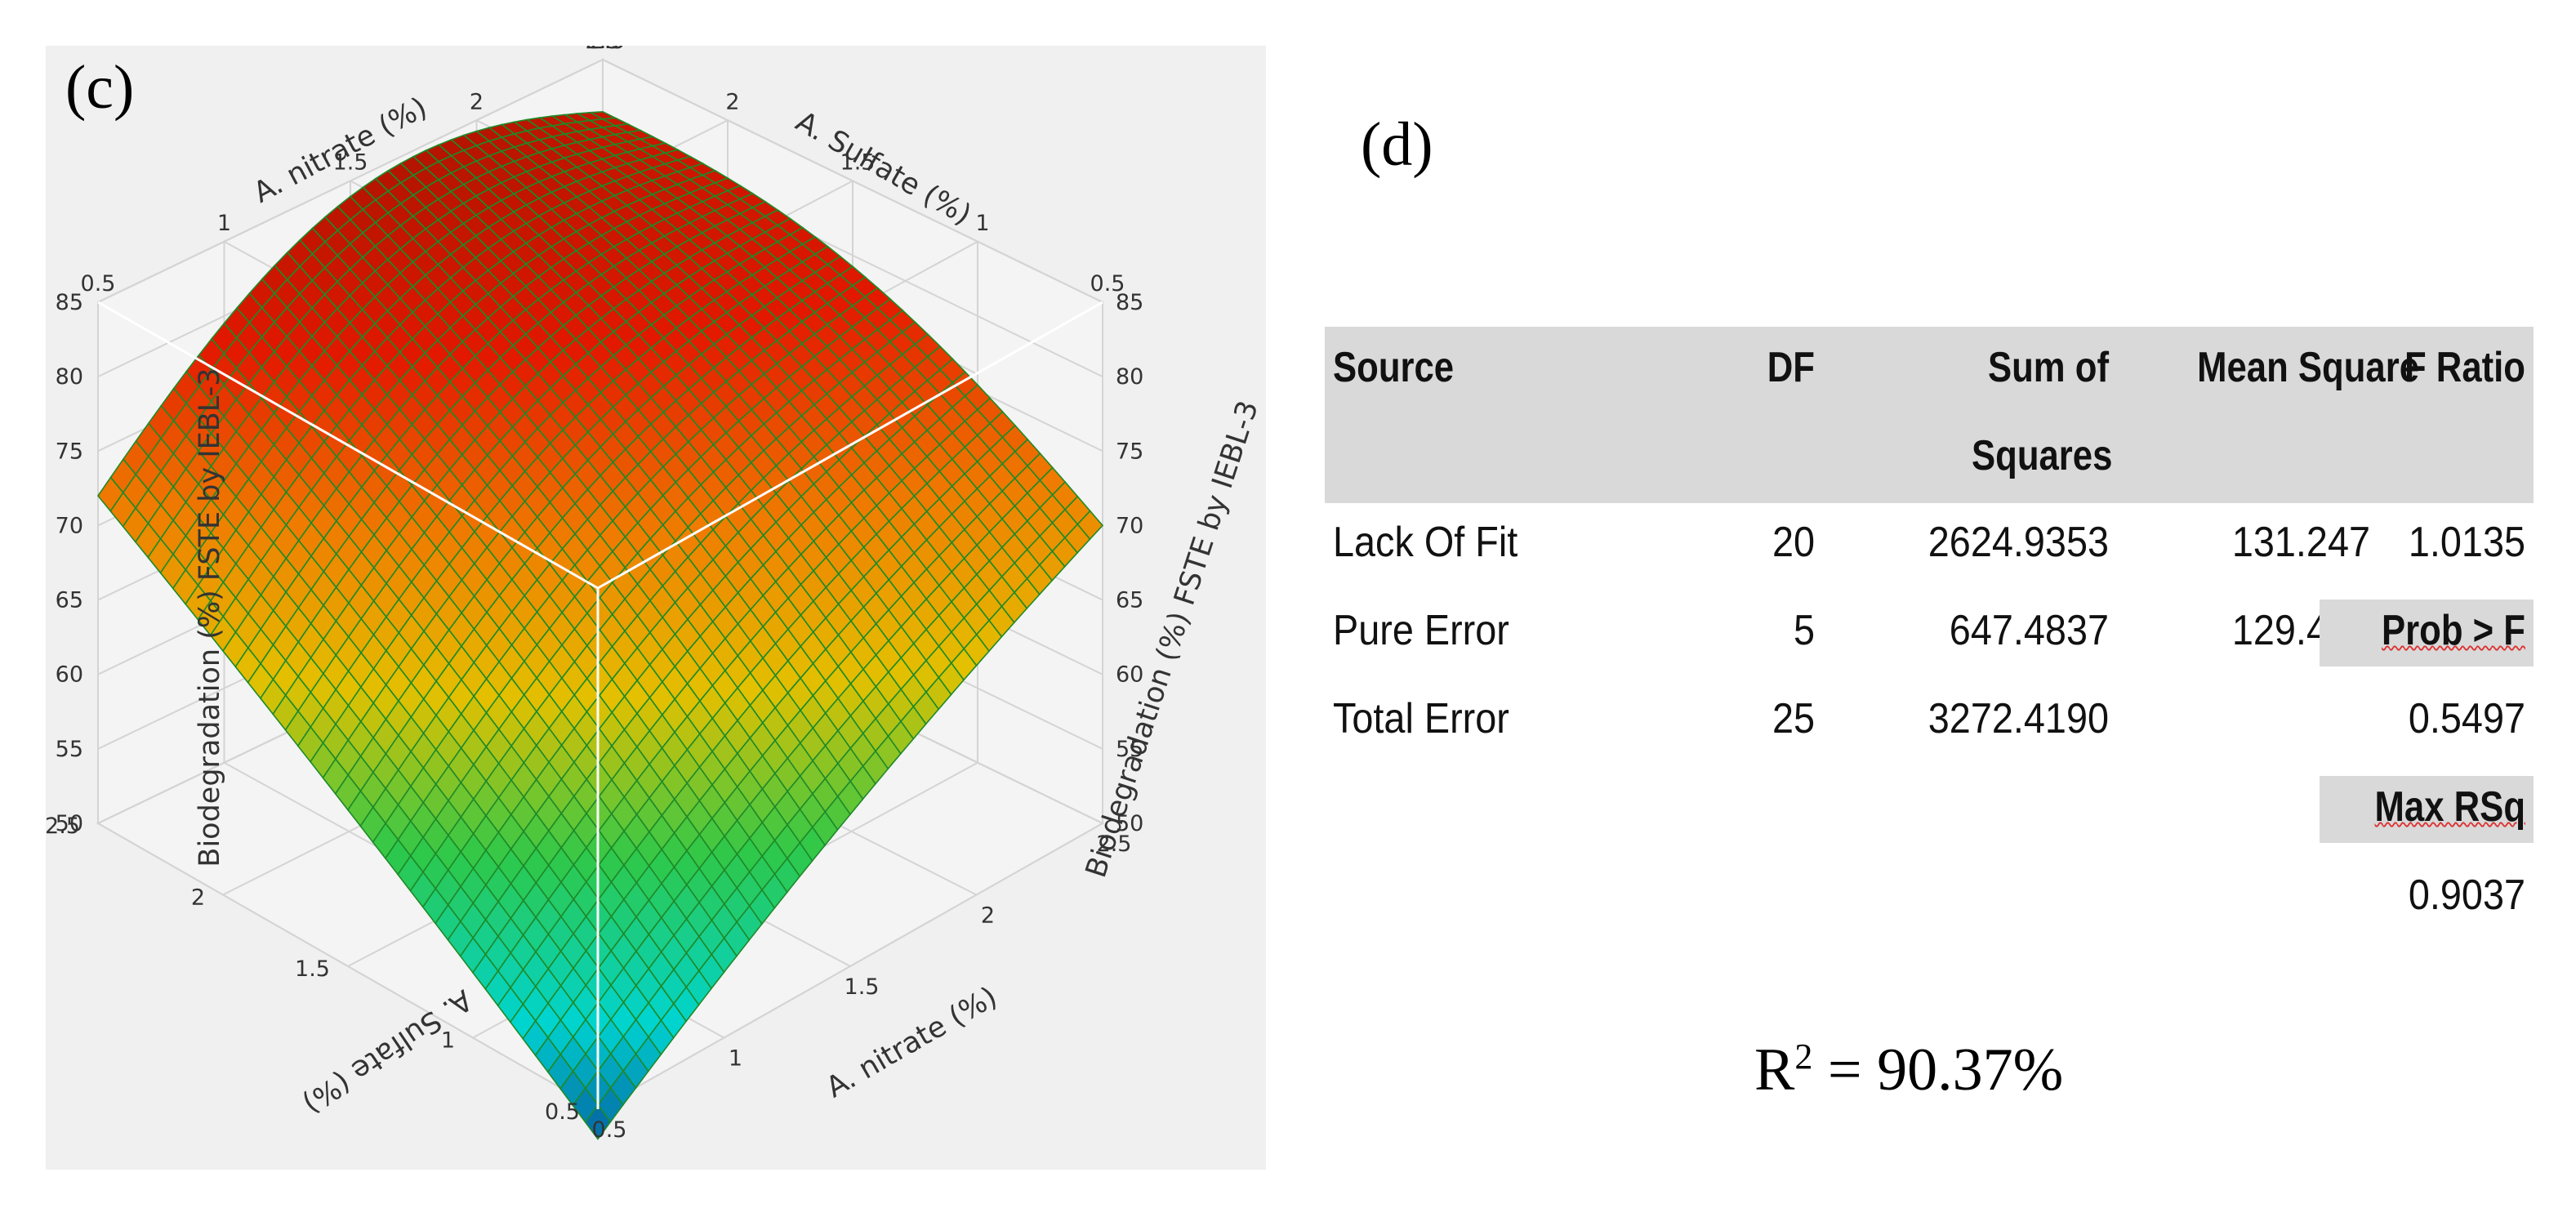 This screenshot has width=2576, height=1226. What do you see at coordinates (2029, 630) in the screenshot?
I see `row-pure-error-ss: 647.4837` at bounding box center [2029, 630].